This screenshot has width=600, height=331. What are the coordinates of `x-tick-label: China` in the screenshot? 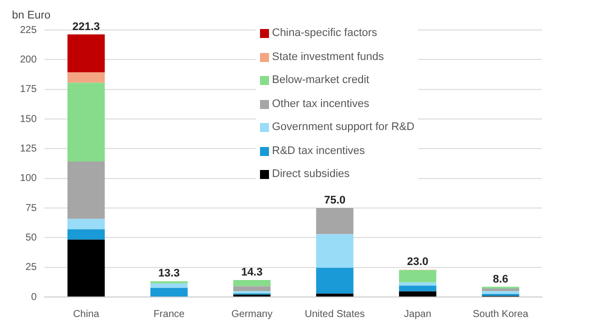 It's located at (86, 314).